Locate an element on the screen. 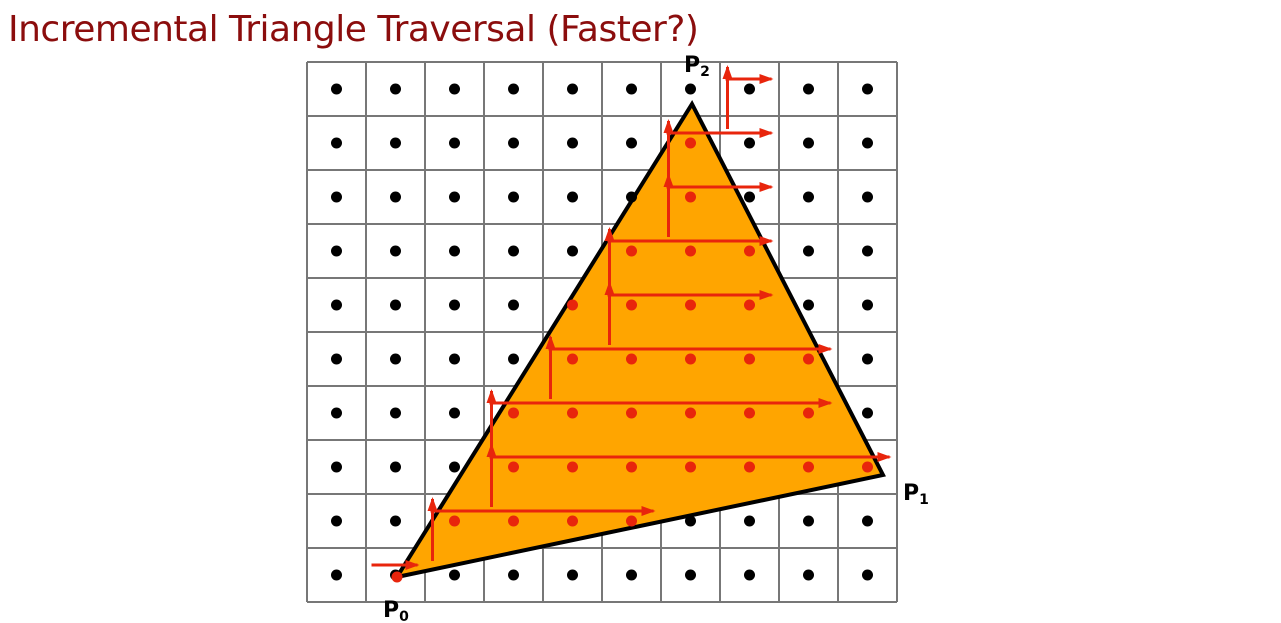 The width and height of the screenshot is (1281, 623). vertex-label-p2: P2 is located at coordinates (697, 66).